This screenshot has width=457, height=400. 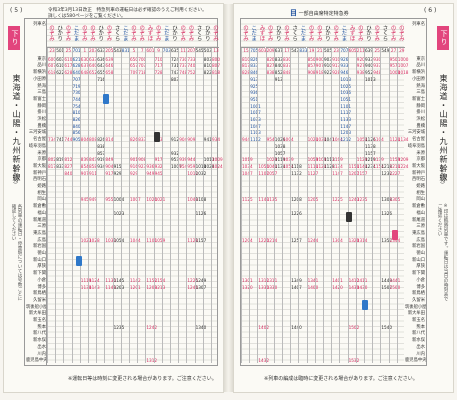 I want to click on time-cell: 1407, so click(x=296, y=287).